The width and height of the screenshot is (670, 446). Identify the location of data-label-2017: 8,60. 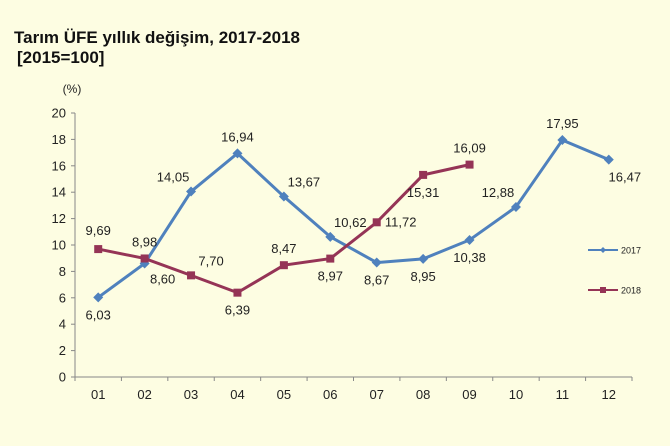
(162, 278).